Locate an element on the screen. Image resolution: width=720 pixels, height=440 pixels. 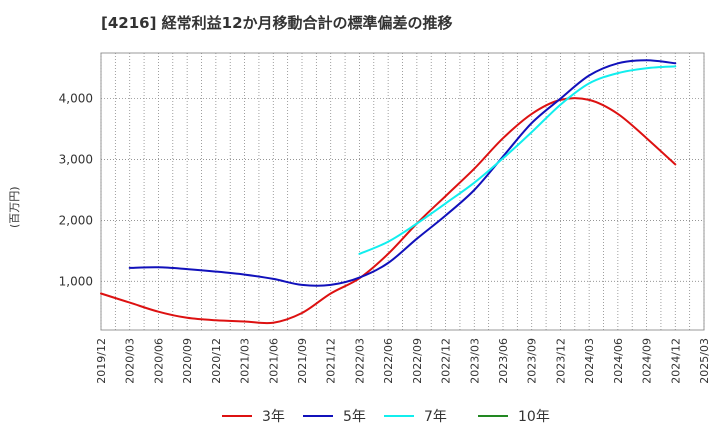
x-tick-label: 2025/03 is located at coordinates (704, 361).